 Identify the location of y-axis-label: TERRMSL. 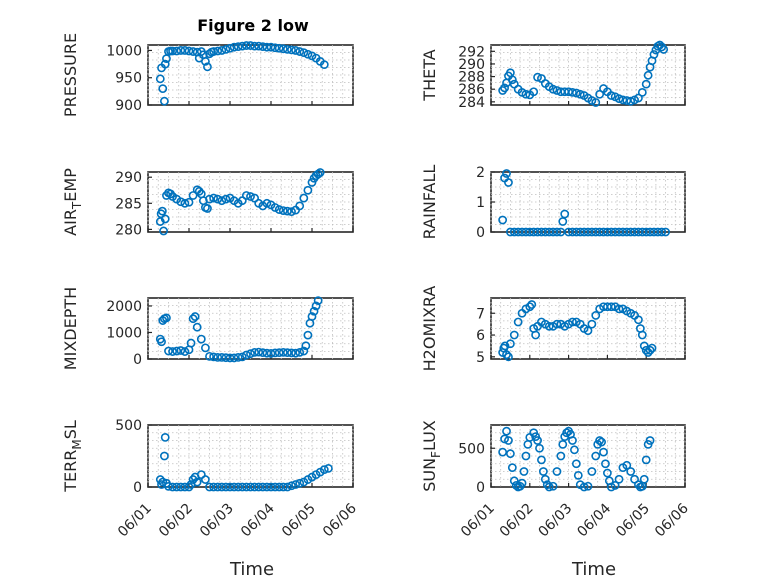
(72, 456).